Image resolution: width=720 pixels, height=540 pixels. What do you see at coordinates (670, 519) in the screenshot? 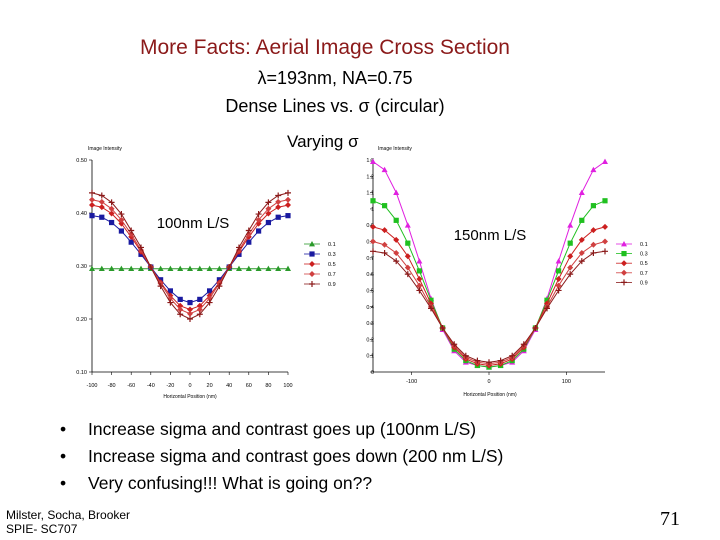
I see `page-number: 71` at bounding box center [670, 519].